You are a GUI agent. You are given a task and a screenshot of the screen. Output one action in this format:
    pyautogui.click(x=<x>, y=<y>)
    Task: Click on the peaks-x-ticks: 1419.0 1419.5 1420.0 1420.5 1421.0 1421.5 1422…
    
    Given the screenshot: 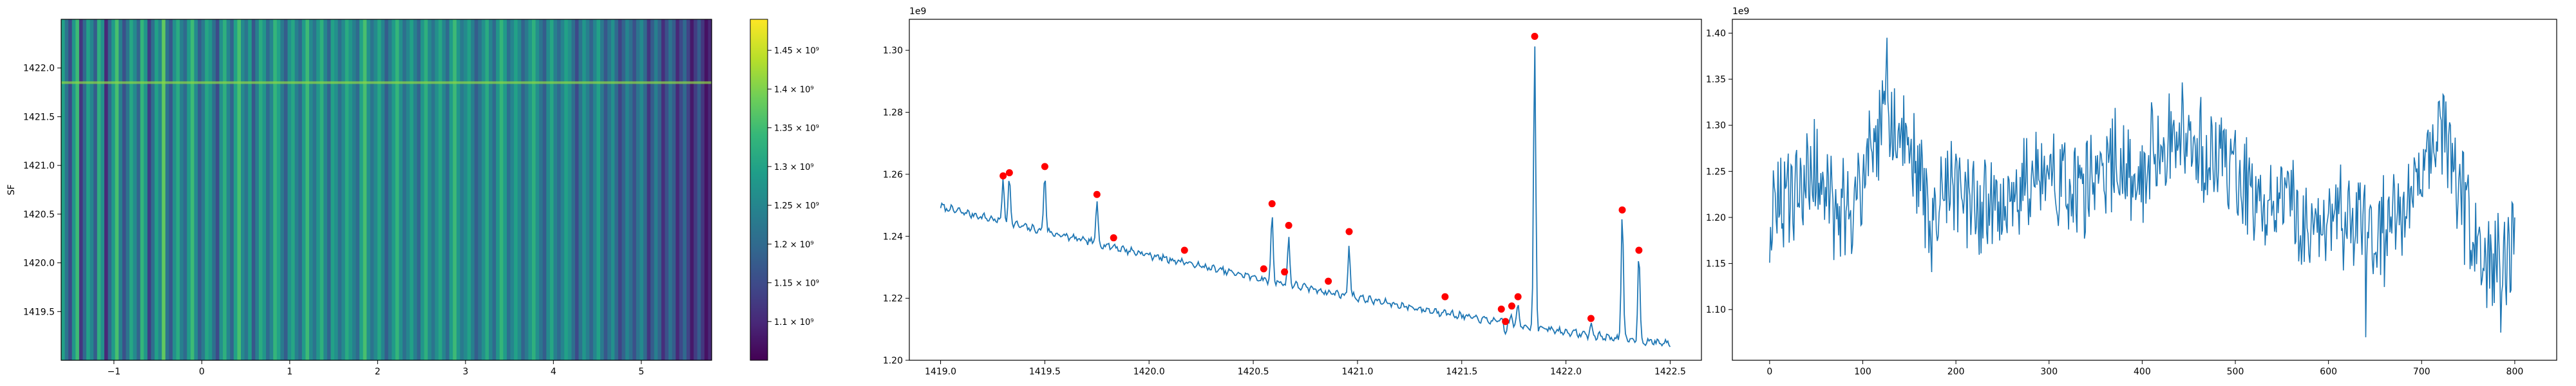 What is the action you would take?
    pyautogui.click(x=1305, y=368)
    